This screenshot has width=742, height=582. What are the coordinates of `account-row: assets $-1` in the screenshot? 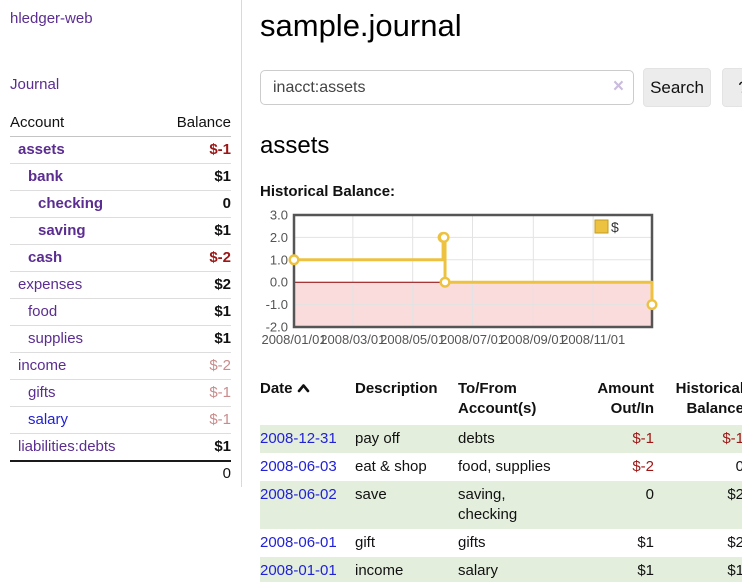 It's located at (120, 150).